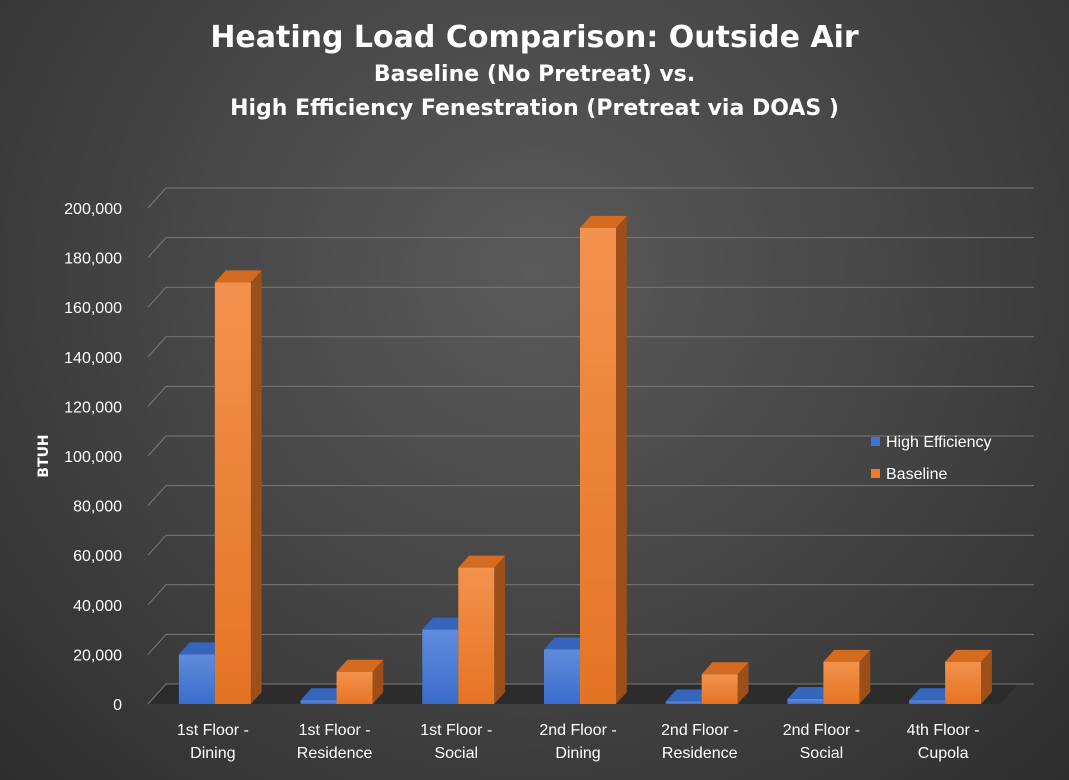 The image size is (1069, 780). What do you see at coordinates (93, 358) in the screenshot?
I see `y-tick-label: 140,000` at bounding box center [93, 358].